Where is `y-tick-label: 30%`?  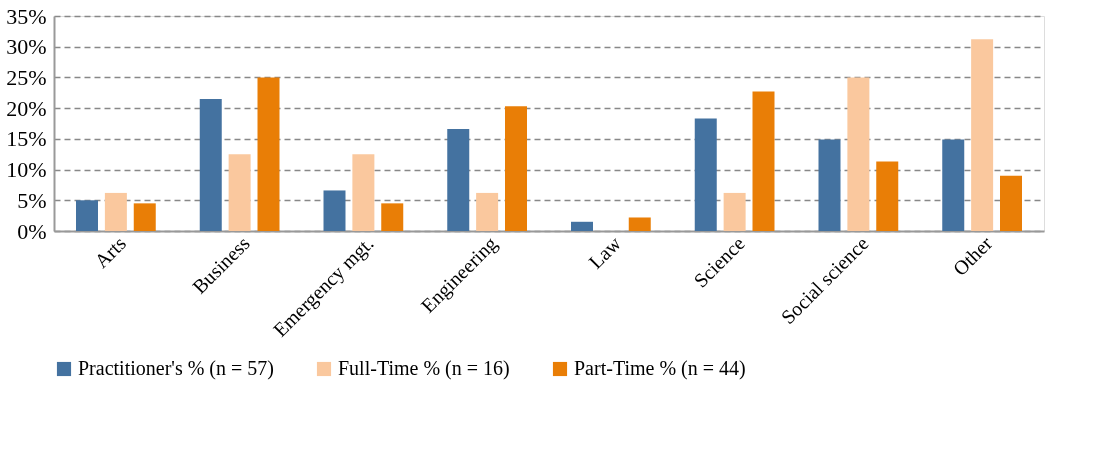 y-tick-label: 30% is located at coordinates (26, 47).